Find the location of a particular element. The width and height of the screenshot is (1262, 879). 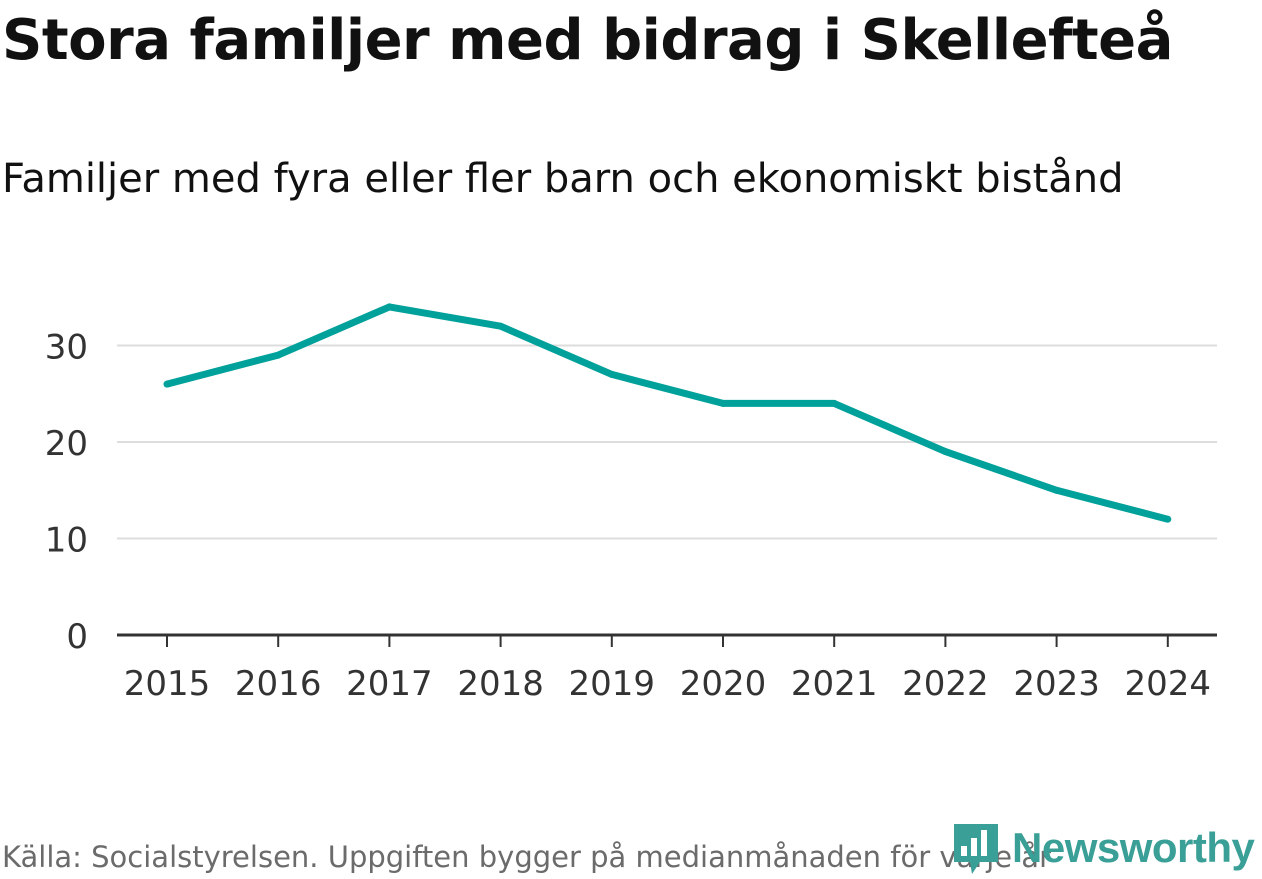

data-point-2017 is located at coordinates (389, 307).